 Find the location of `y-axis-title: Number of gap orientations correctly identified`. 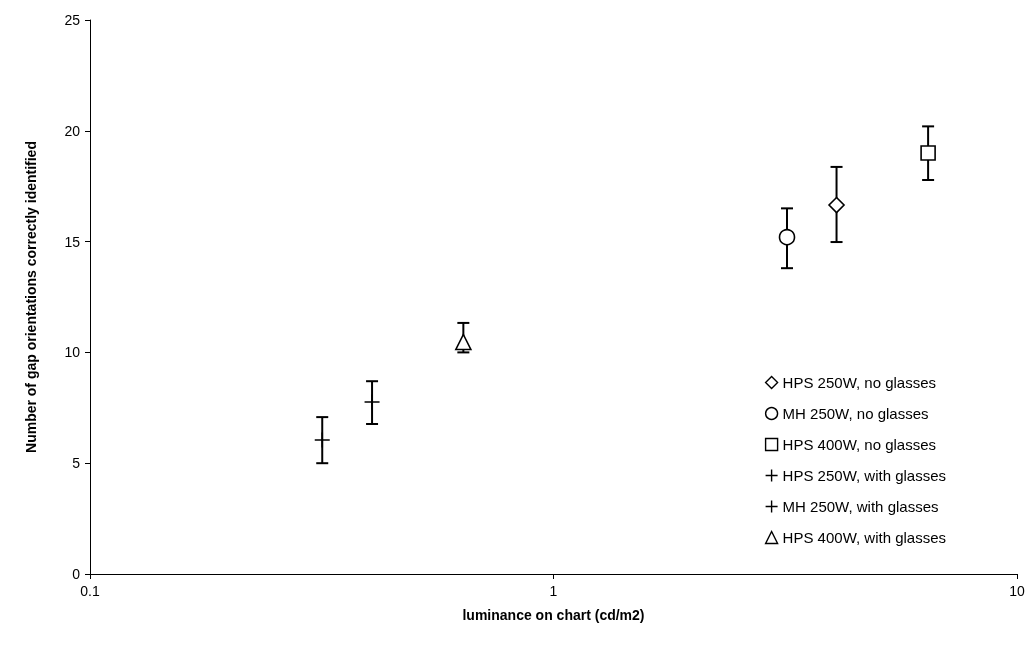

y-axis-title: Number of gap orientations correctly identified is located at coordinates (31, 297).